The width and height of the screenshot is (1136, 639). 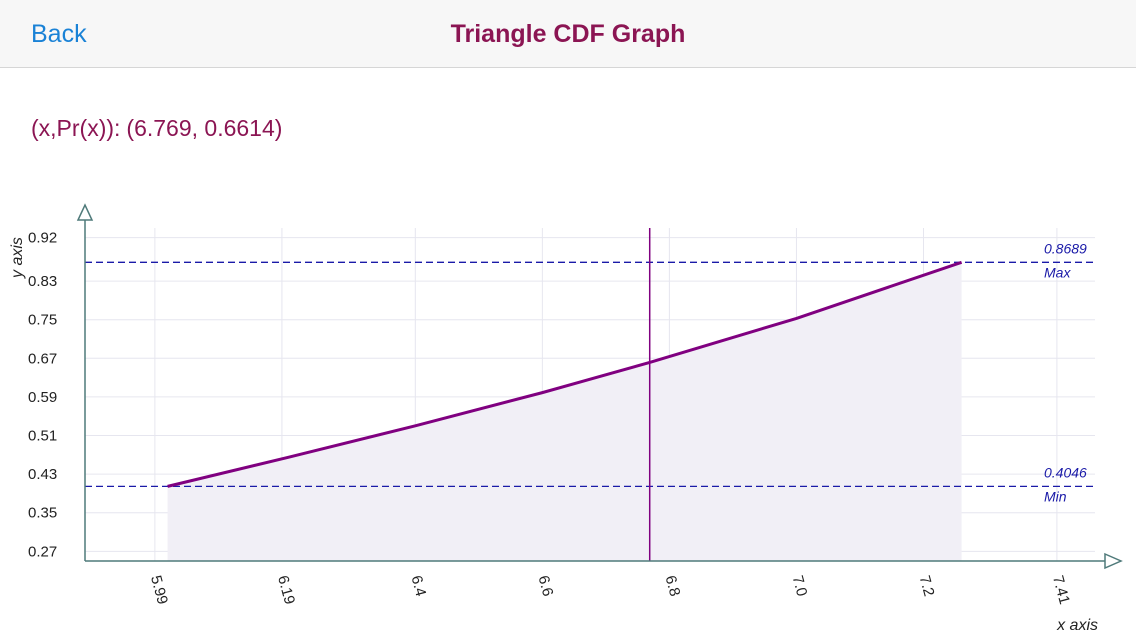 I want to click on x-tick-label: 7.0, so click(x=800, y=586).